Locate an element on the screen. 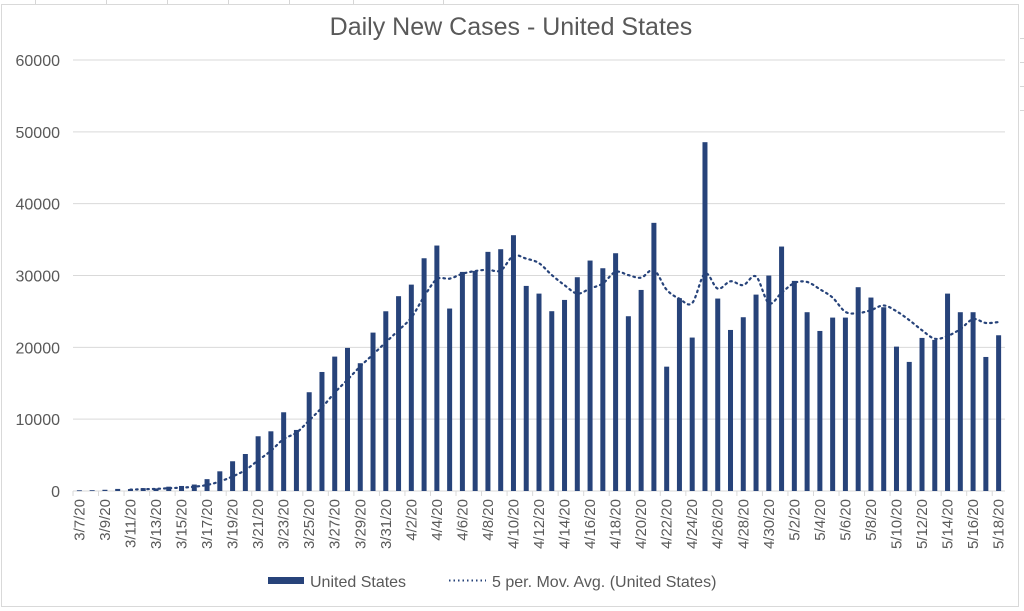 Image resolution: width=1024 pixels, height=611 pixels. legend-label-moving-average: 5 per. Mov. Avg. (United States) is located at coordinates (604, 582).